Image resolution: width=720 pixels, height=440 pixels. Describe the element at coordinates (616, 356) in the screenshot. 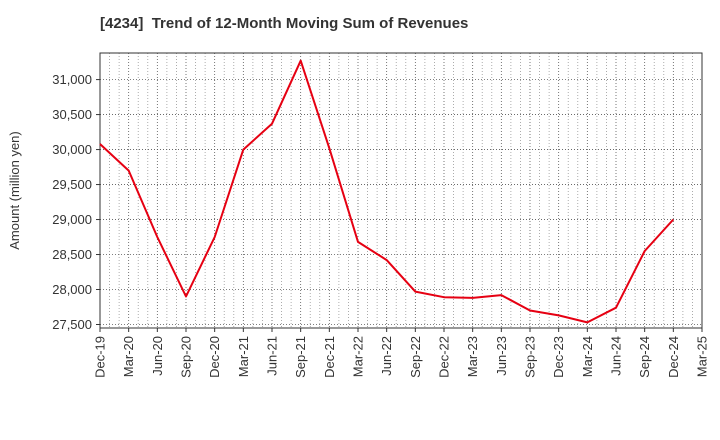

I see `x-tick-label: Jun-24` at that location.